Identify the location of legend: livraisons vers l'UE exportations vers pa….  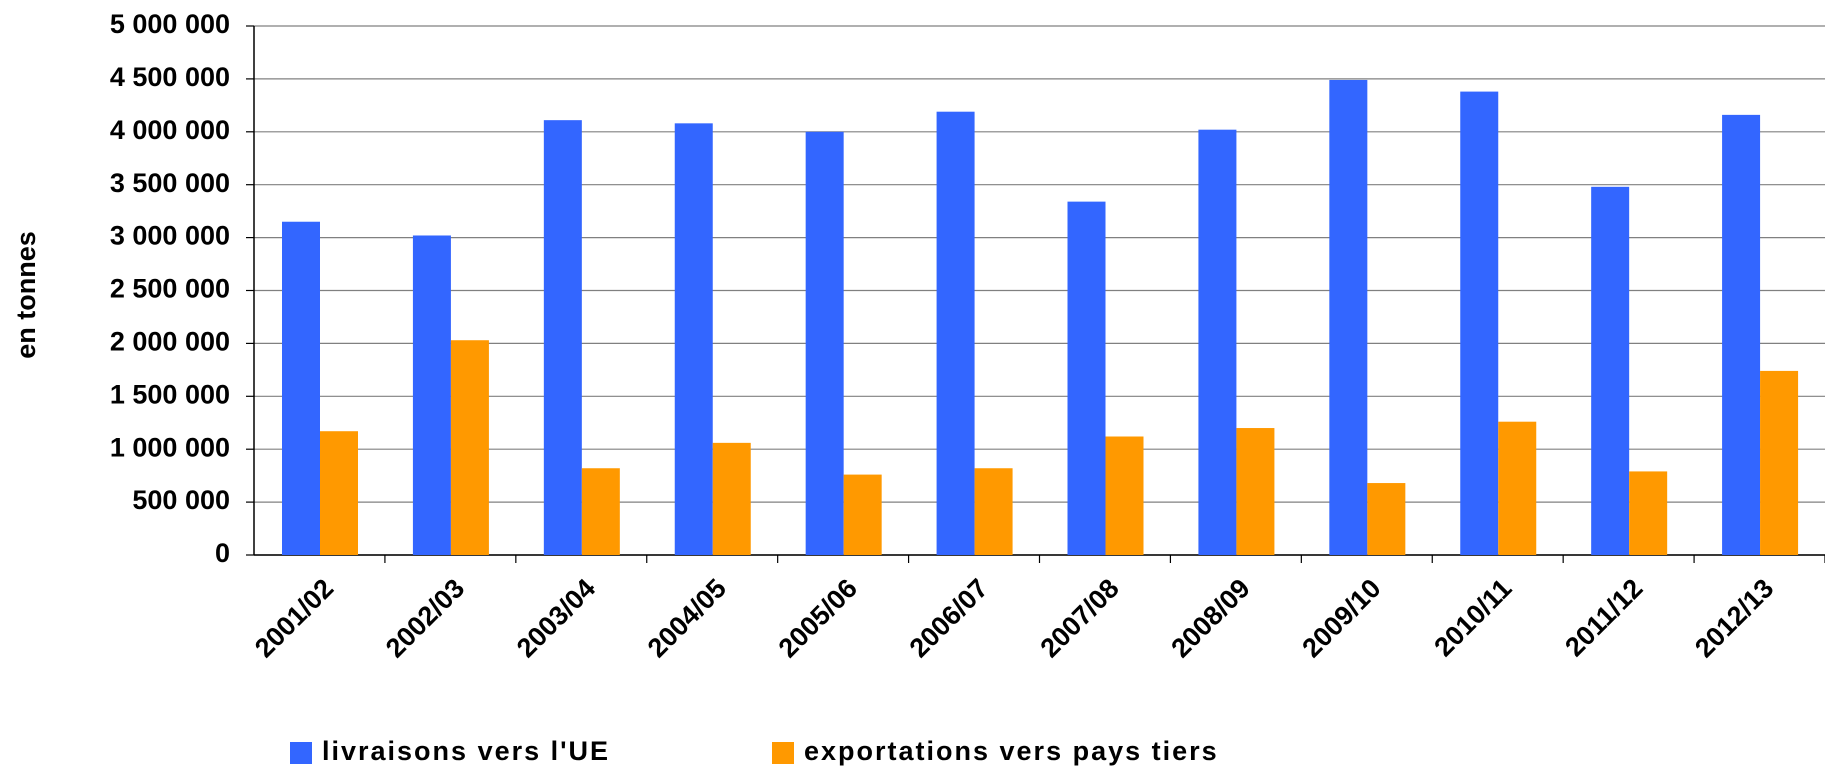
(754, 751).